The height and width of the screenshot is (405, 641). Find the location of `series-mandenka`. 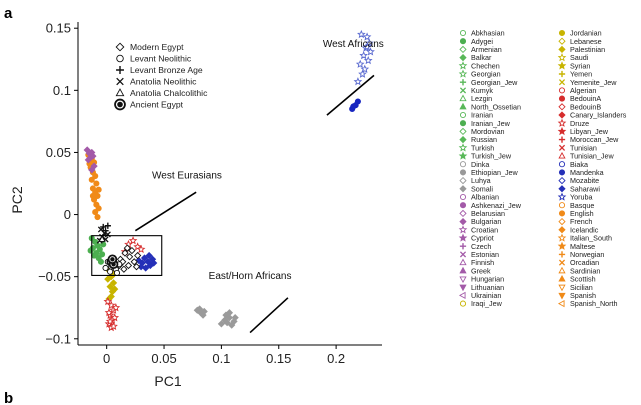

series-mandenka is located at coordinates (355, 105).